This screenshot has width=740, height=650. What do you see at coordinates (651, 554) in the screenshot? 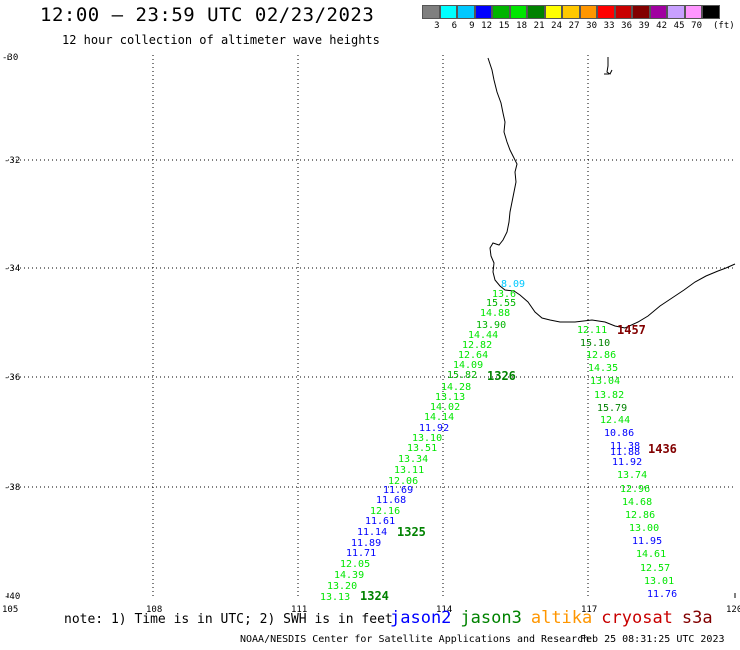
I see `wave-height-label: 14.61` at bounding box center [651, 554].